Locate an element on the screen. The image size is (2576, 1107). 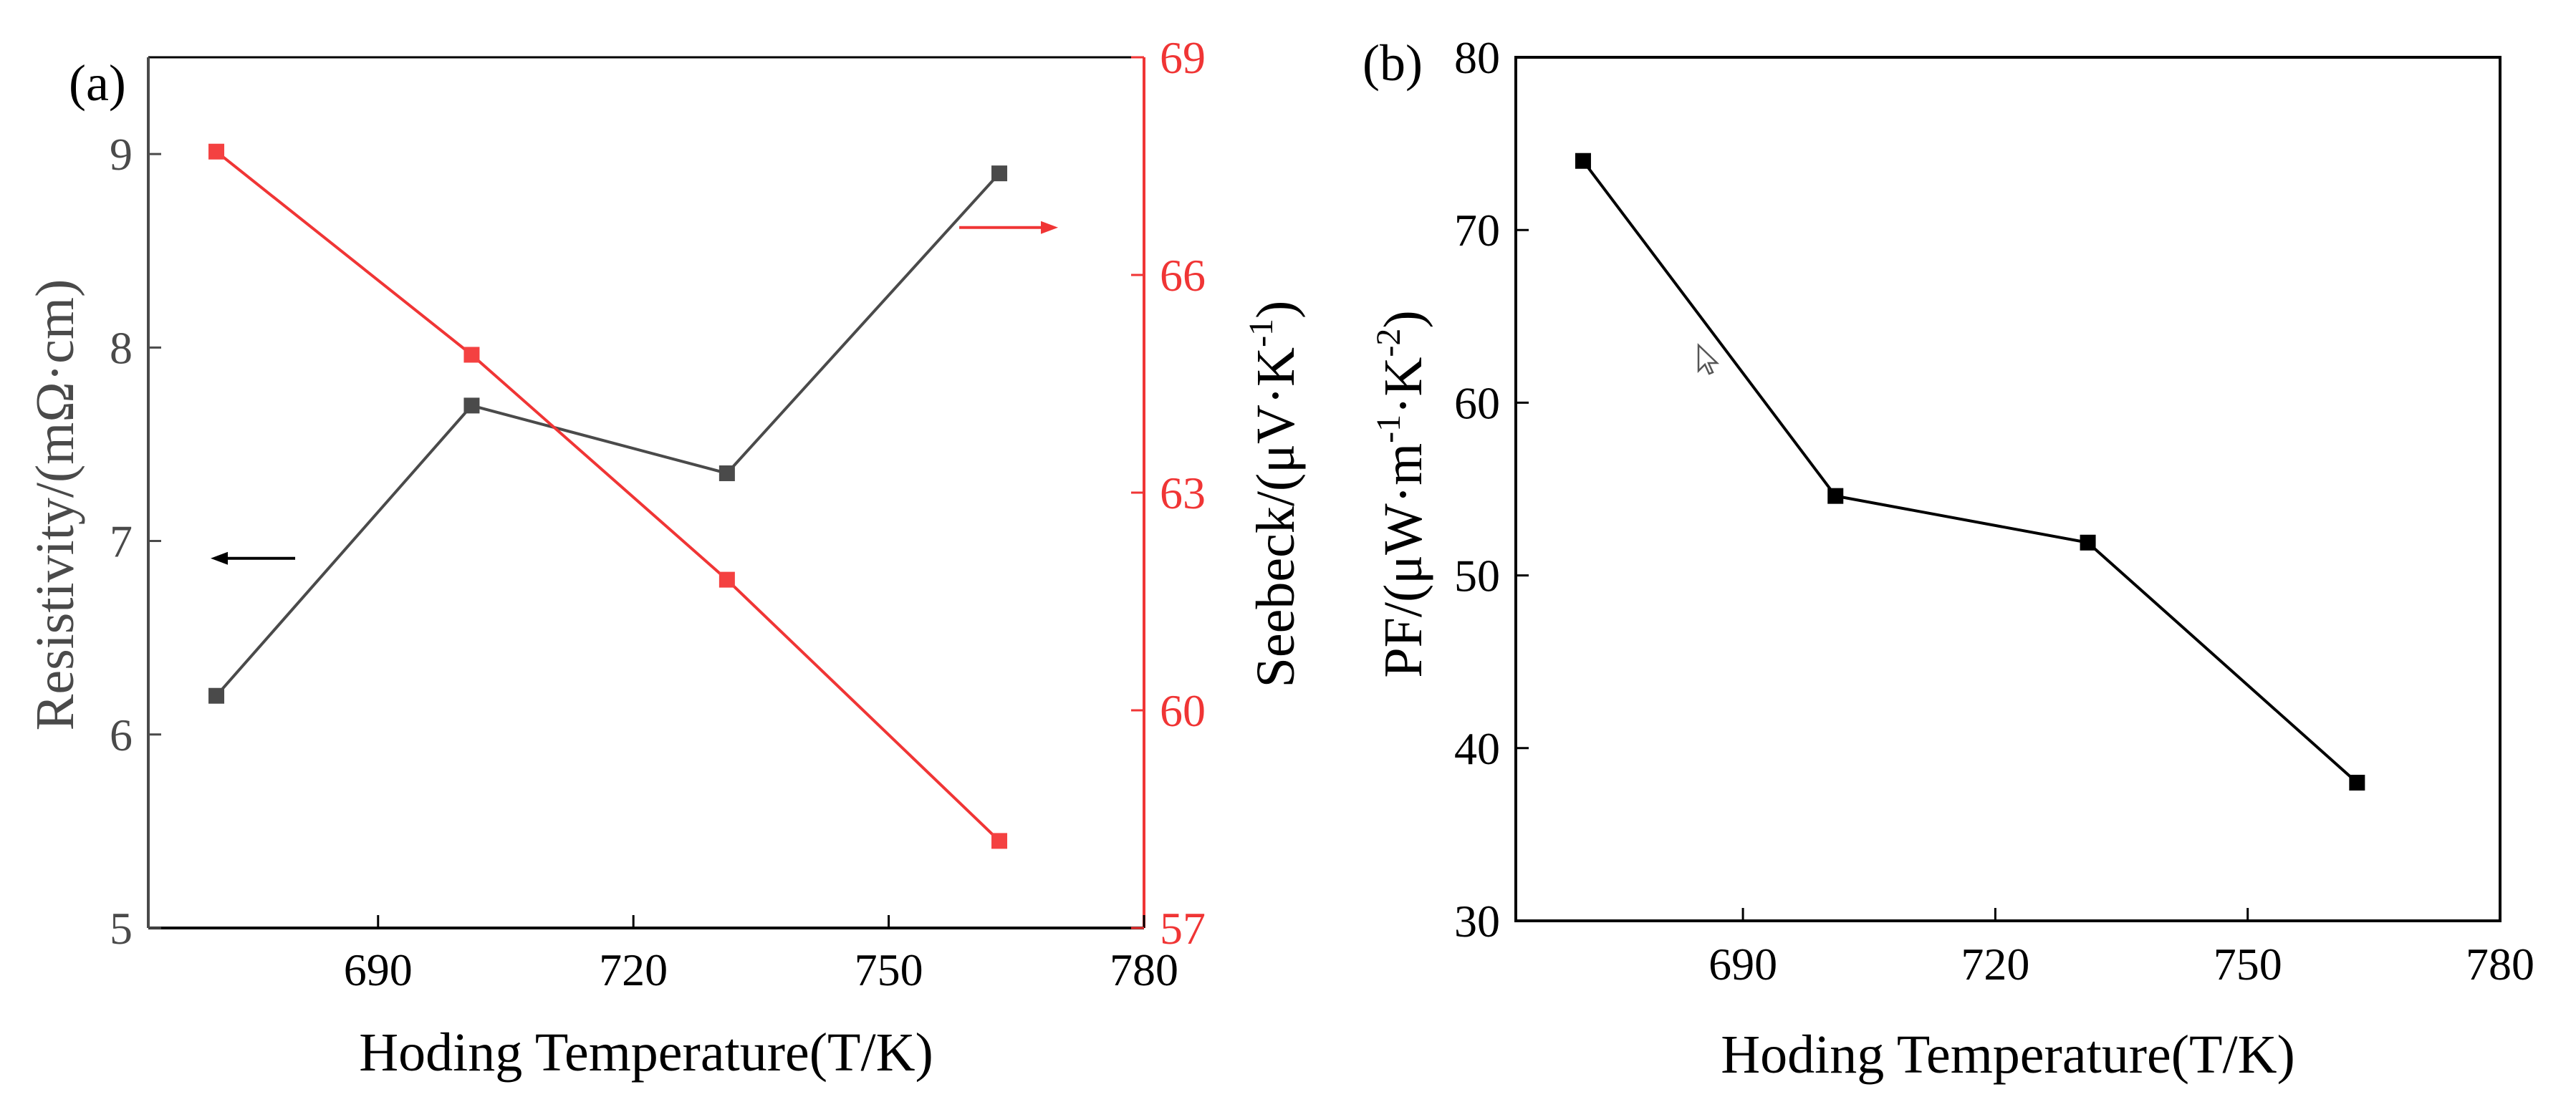
panel-a-x-axis-title: Hoding Temperature(T/K) is located at coordinates (646, 1053).